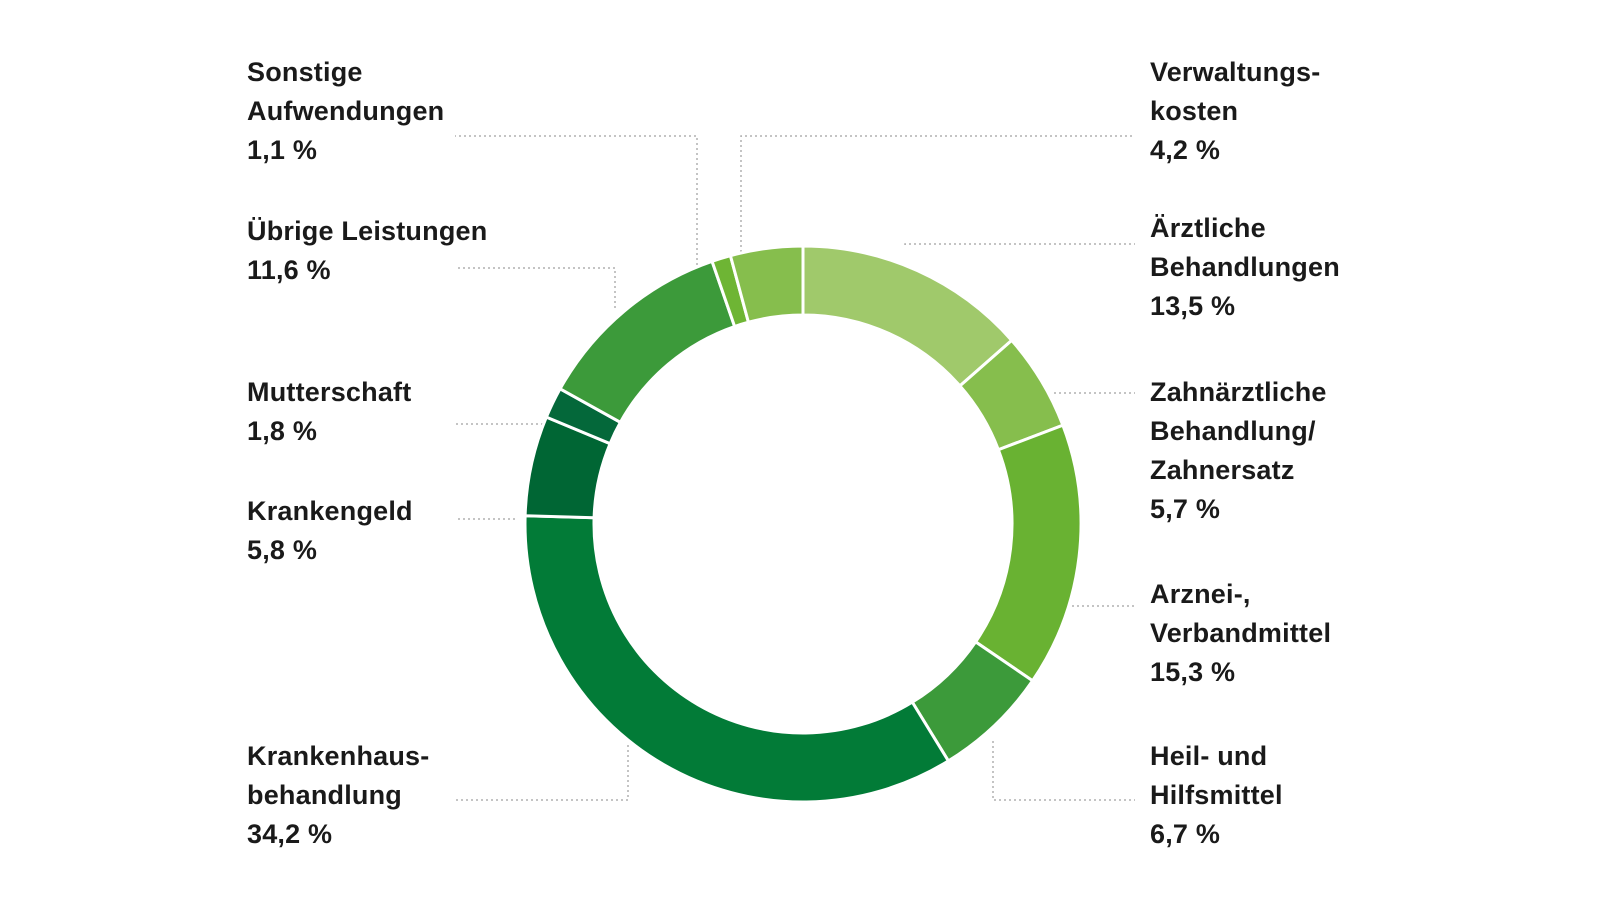  What do you see at coordinates (1216, 775) in the screenshot?
I see `slice-name: Heil- und Hilfsmittel` at bounding box center [1216, 775].